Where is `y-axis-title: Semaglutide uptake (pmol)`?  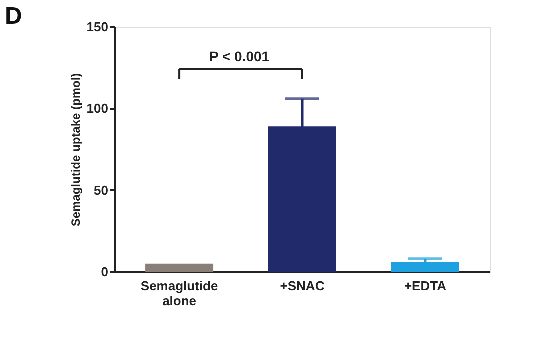
y-axis-title: Semaglutide uptake (pmol) is located at coordinates (75, 150).